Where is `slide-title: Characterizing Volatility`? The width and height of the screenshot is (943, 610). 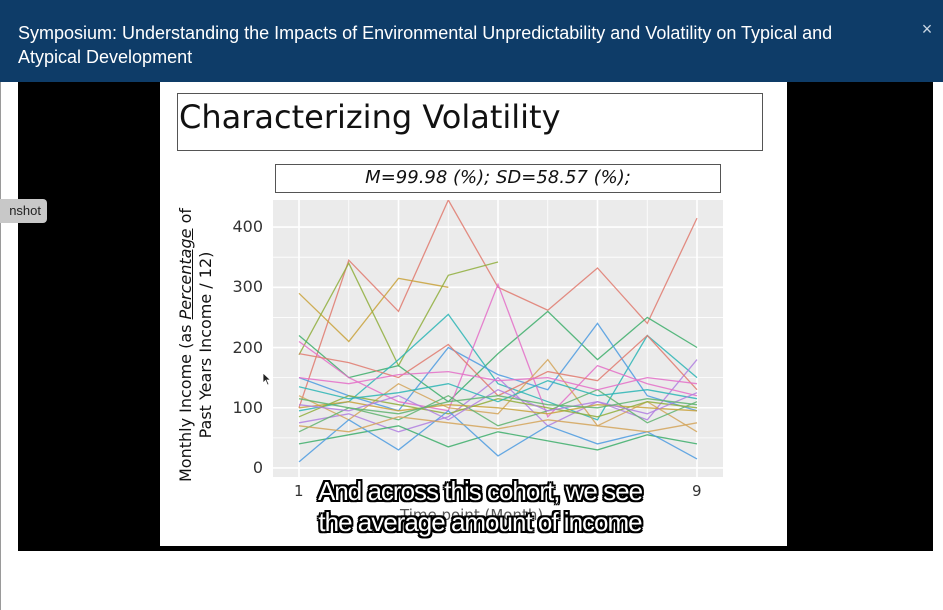
slide-title: Characterizing Volatility is located at coordinates (370, 117).